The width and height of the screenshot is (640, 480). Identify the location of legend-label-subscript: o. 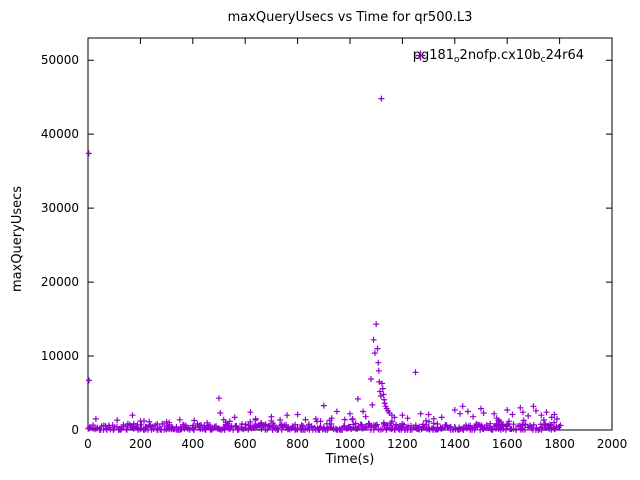
(457, 60).